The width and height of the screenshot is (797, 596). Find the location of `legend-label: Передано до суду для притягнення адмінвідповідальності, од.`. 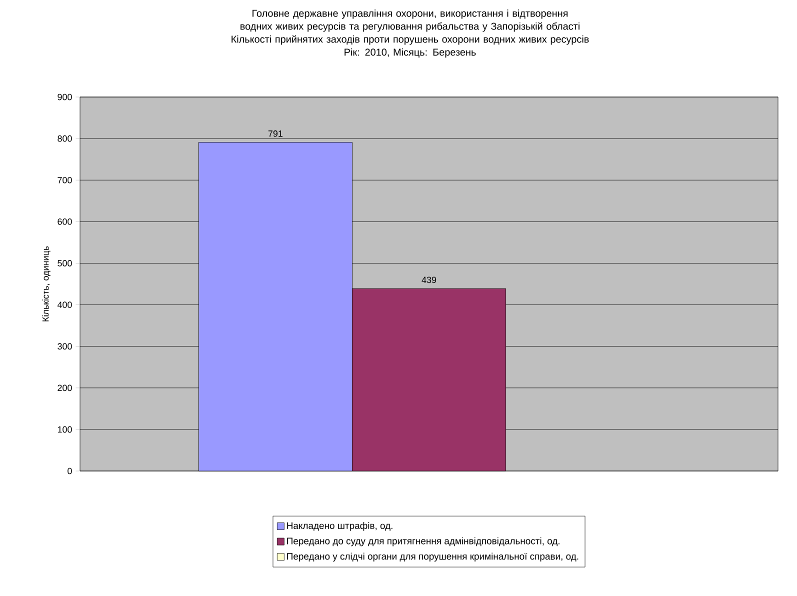

legend-label: Передано до суду для притягнення адмінвідповідальності, од. is located at coordinates (423, 541).